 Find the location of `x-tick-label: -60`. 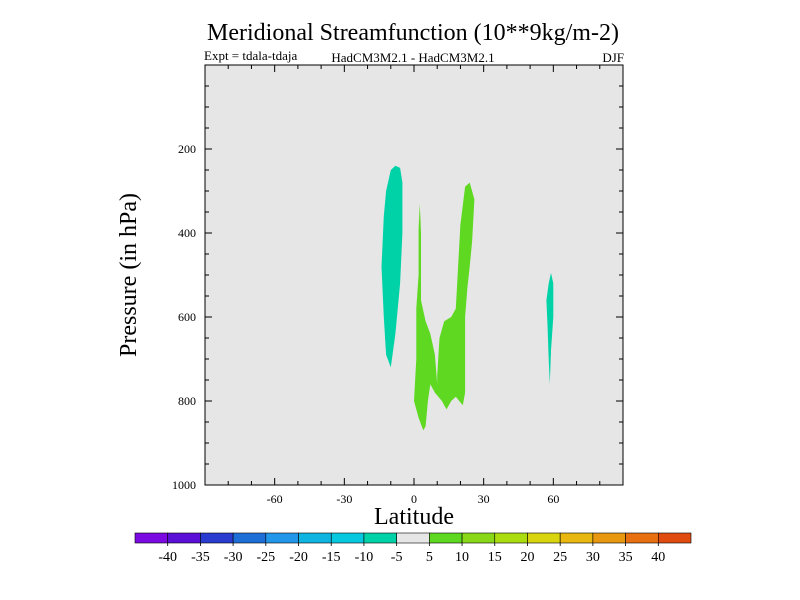

x-tick-label: -60 is located at coordinates (275, 499).